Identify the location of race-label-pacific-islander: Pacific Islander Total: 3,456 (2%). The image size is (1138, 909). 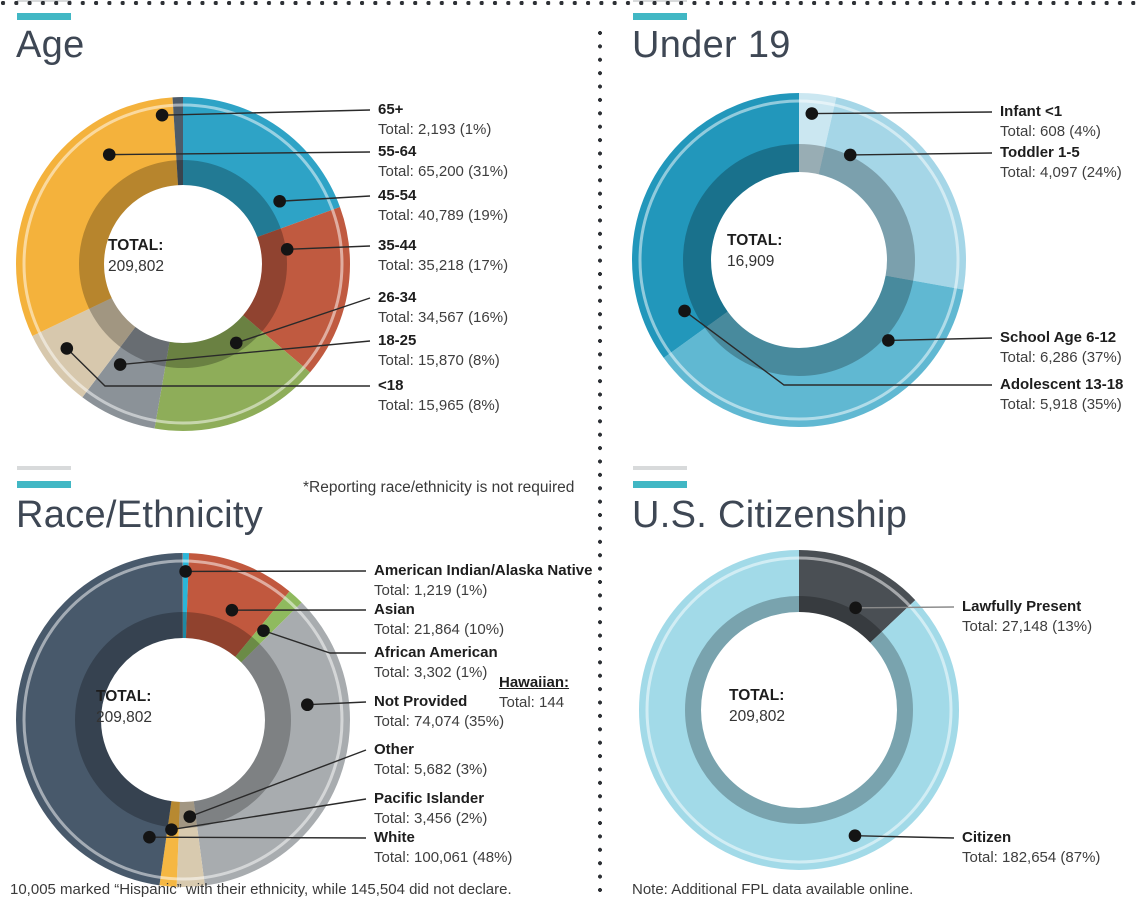
(431, 808).